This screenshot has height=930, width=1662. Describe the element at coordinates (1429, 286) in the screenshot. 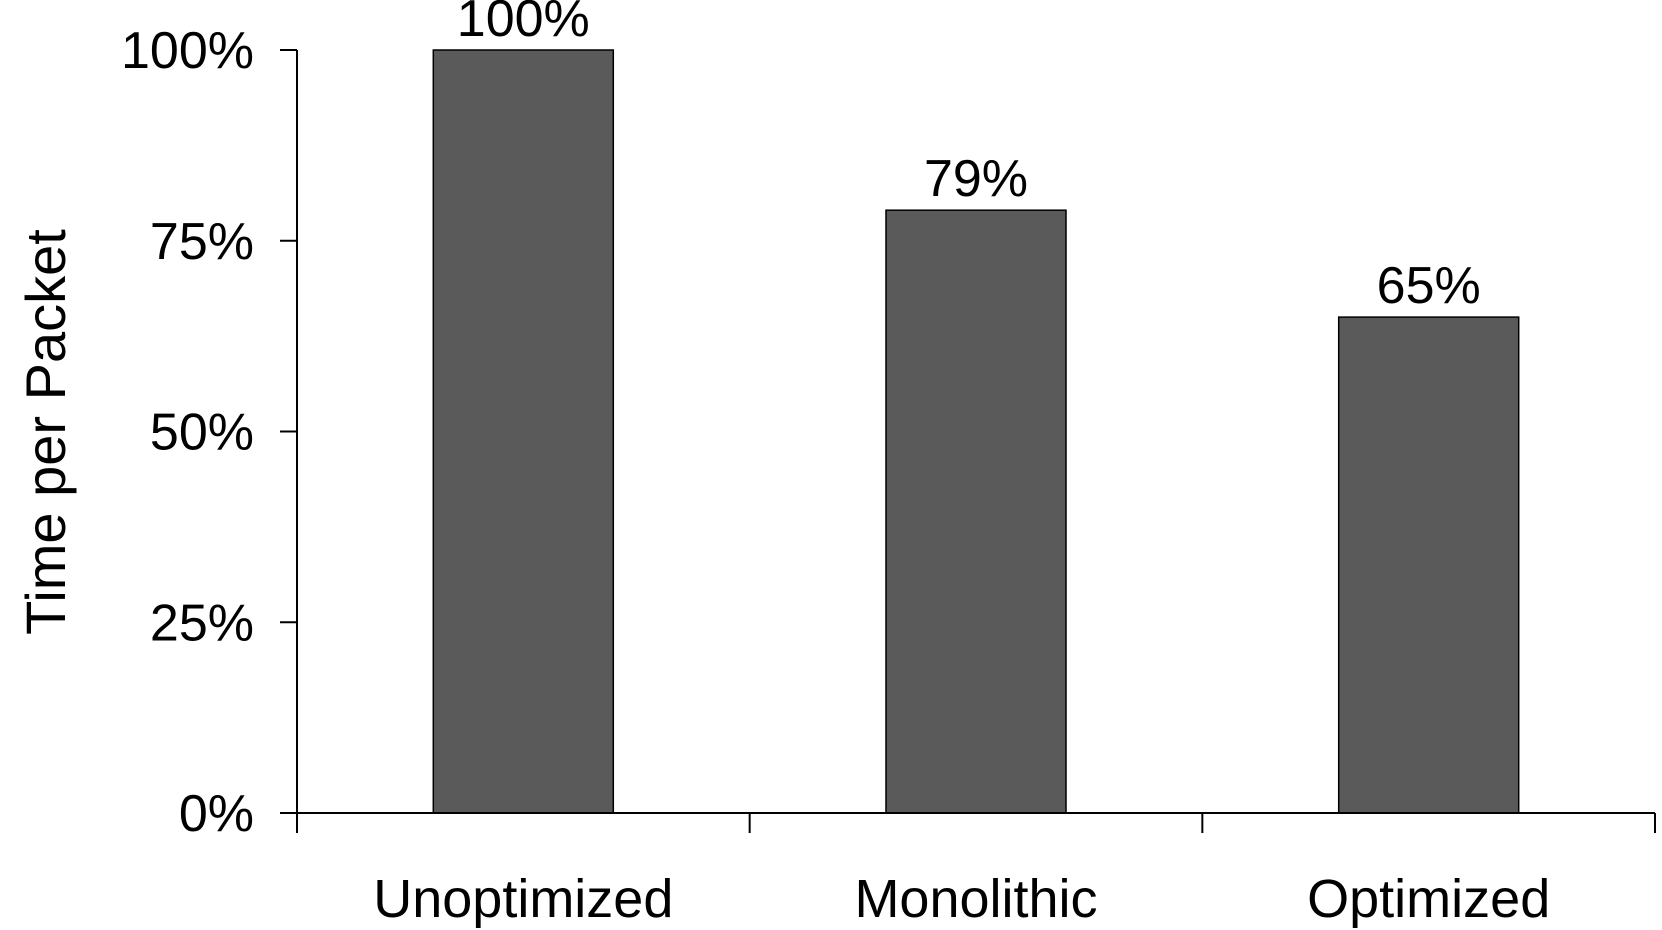

I see `data-label-optimized: 65%` at that location.